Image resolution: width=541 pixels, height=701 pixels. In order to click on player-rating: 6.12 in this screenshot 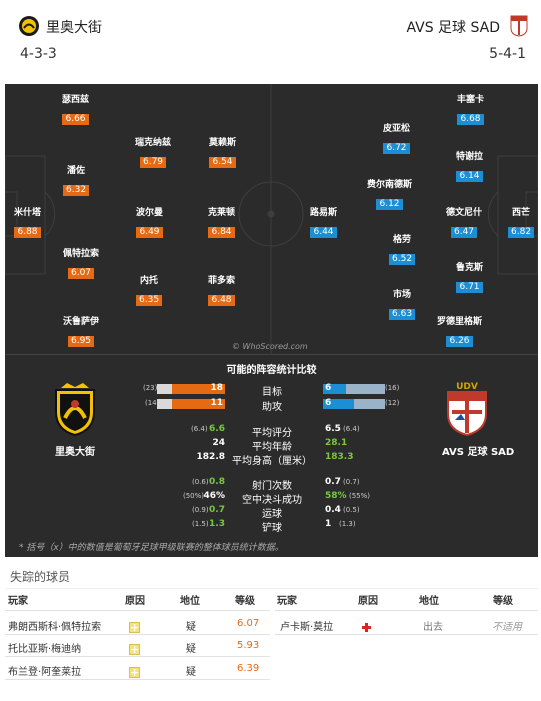, I will do `click(389, 204)`.